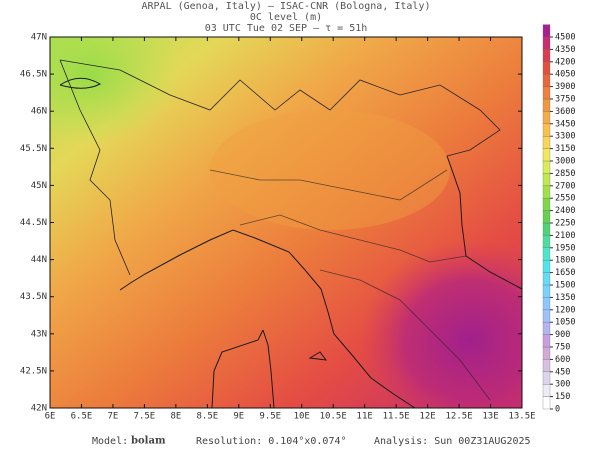 Image resolution: width=600 pixels, height=454 pixels. Describe the element at coordinates (562, 335) in the screenshot. I see `colorbar-label: 900` at that location.